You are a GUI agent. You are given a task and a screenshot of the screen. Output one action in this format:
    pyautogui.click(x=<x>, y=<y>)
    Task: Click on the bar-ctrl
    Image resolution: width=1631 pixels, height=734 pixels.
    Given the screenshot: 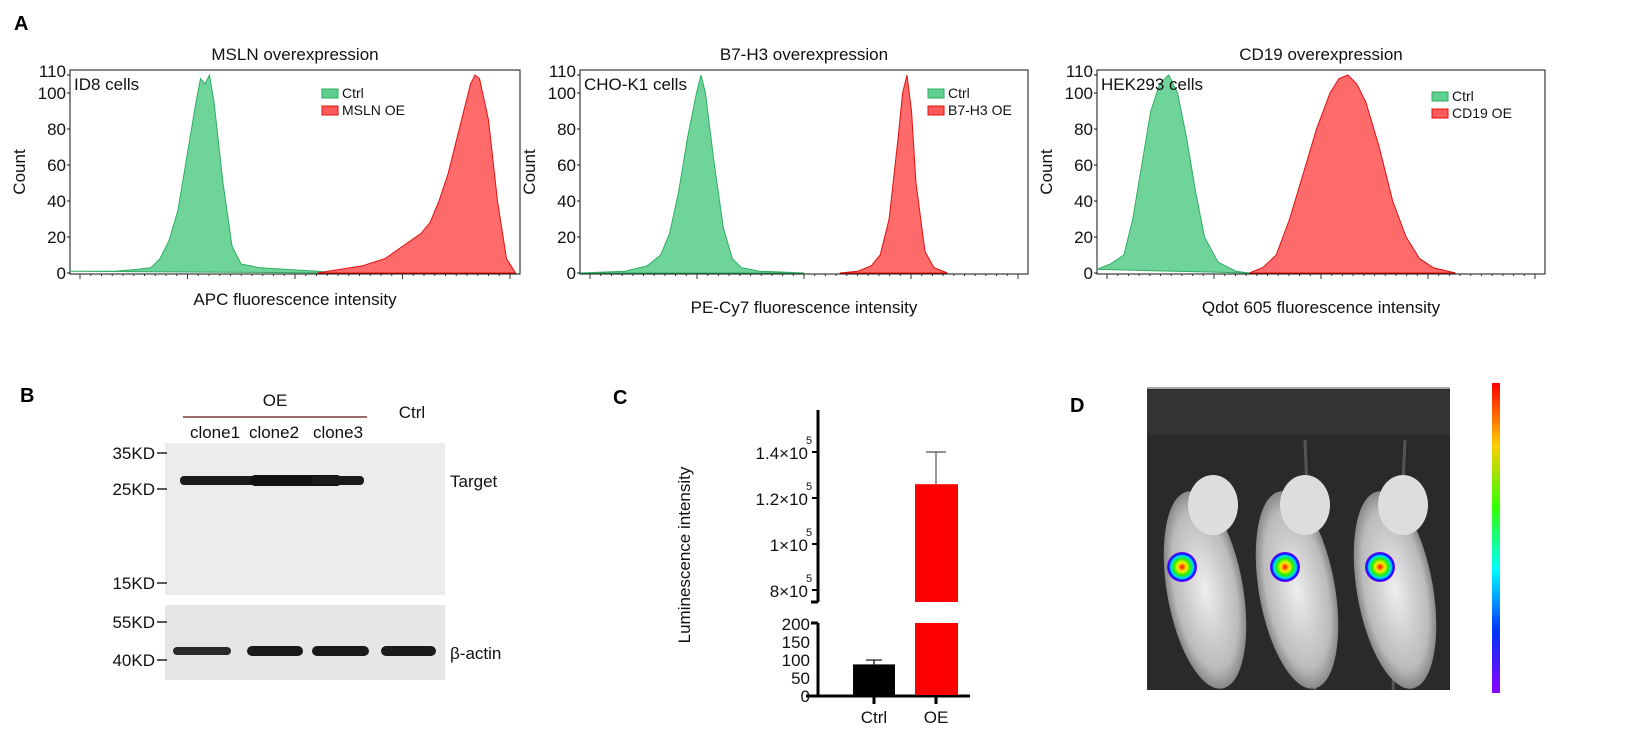 What is the action you would take?
    pyautogui.click(x=874, y=679)
    